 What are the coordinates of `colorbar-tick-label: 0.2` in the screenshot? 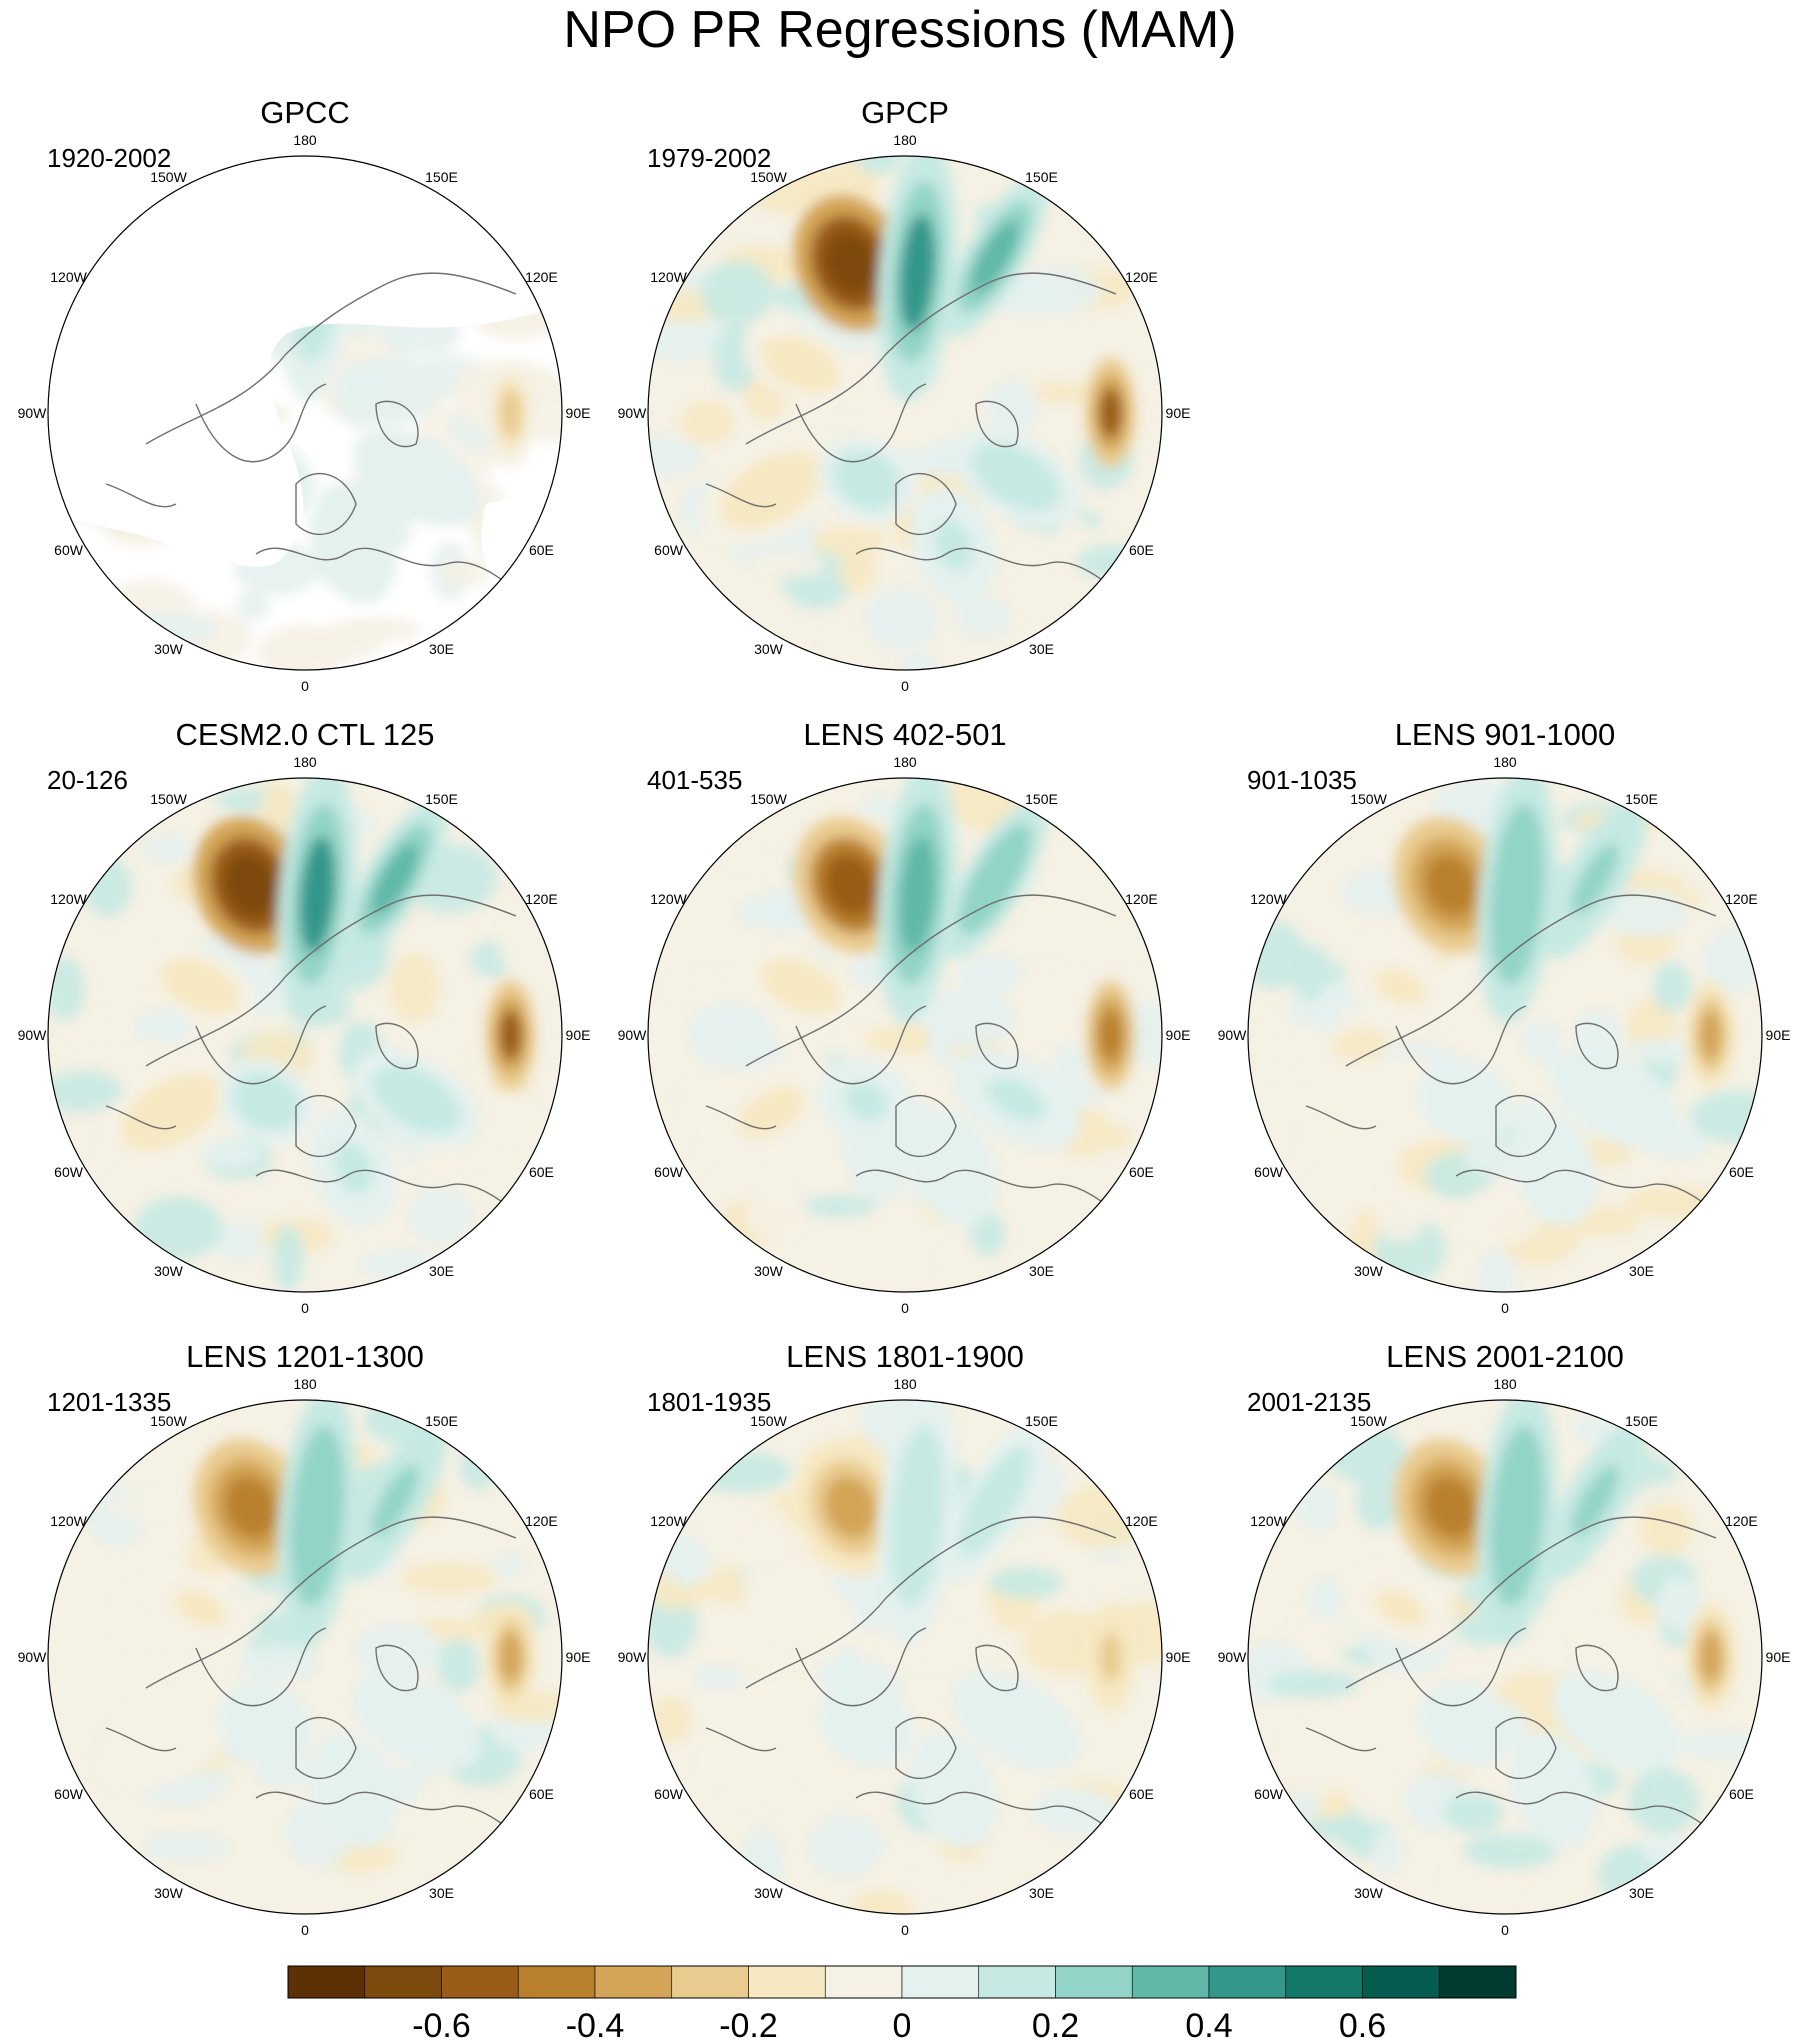 It's located at (1055, 2024).